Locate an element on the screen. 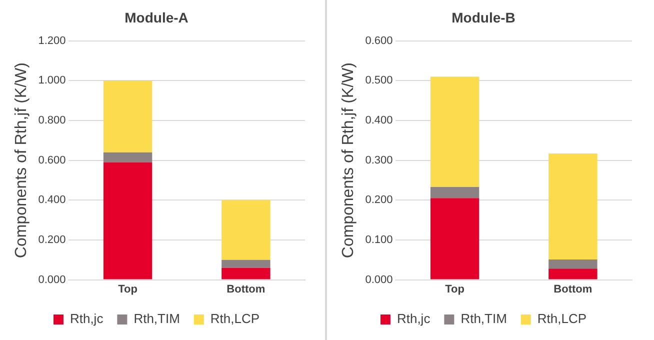 This screenshot has height=340, width=654. y-tick-label: 0.800 is located at coordinates (52, 120).